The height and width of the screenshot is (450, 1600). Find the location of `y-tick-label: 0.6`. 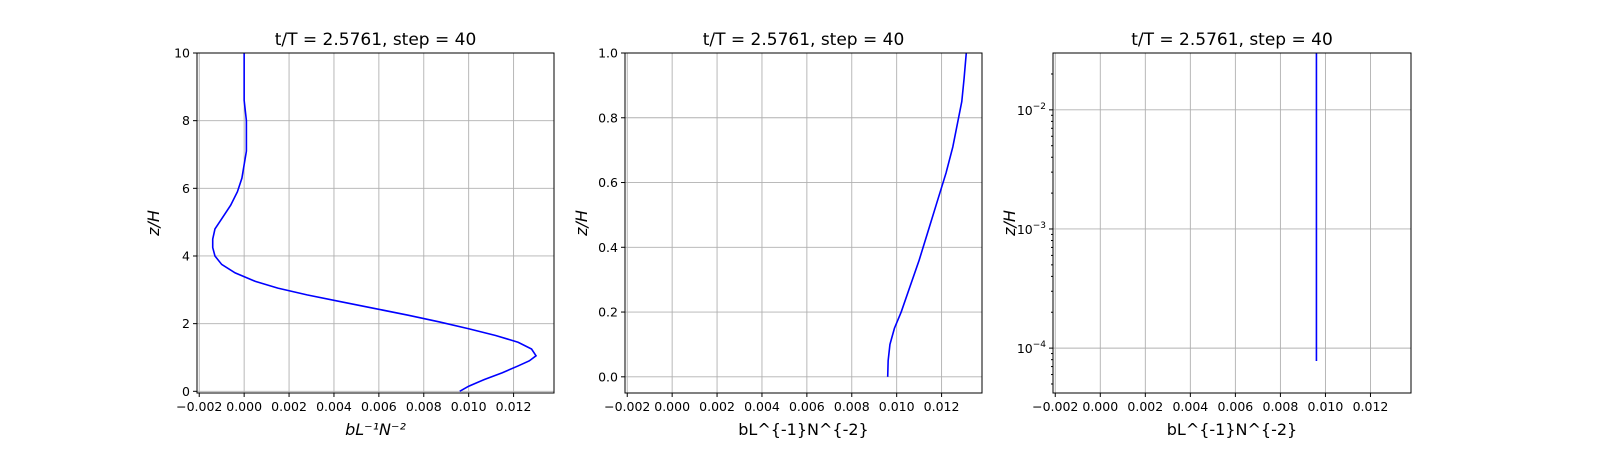

y-tick-label: 0.6 is located at coordinates (608, 182).